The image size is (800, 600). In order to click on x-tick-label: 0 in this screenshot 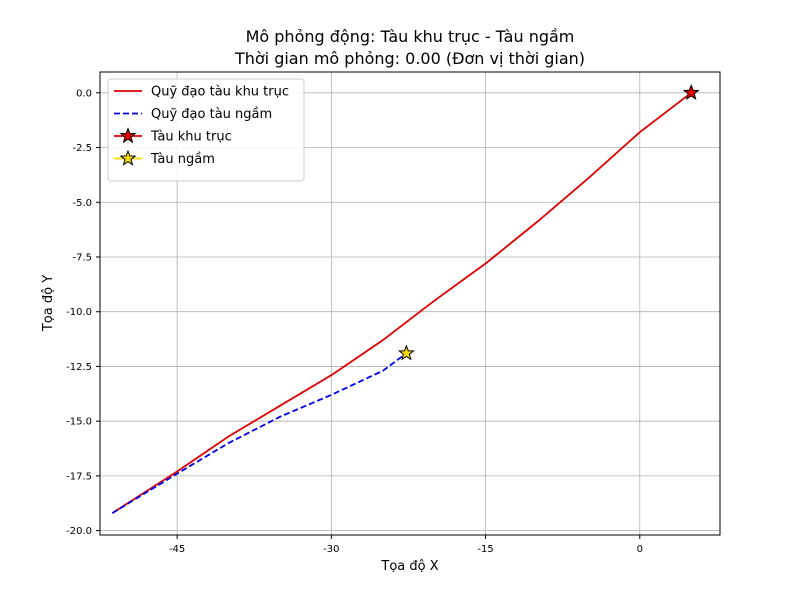, I will do `click(640, 549)`.